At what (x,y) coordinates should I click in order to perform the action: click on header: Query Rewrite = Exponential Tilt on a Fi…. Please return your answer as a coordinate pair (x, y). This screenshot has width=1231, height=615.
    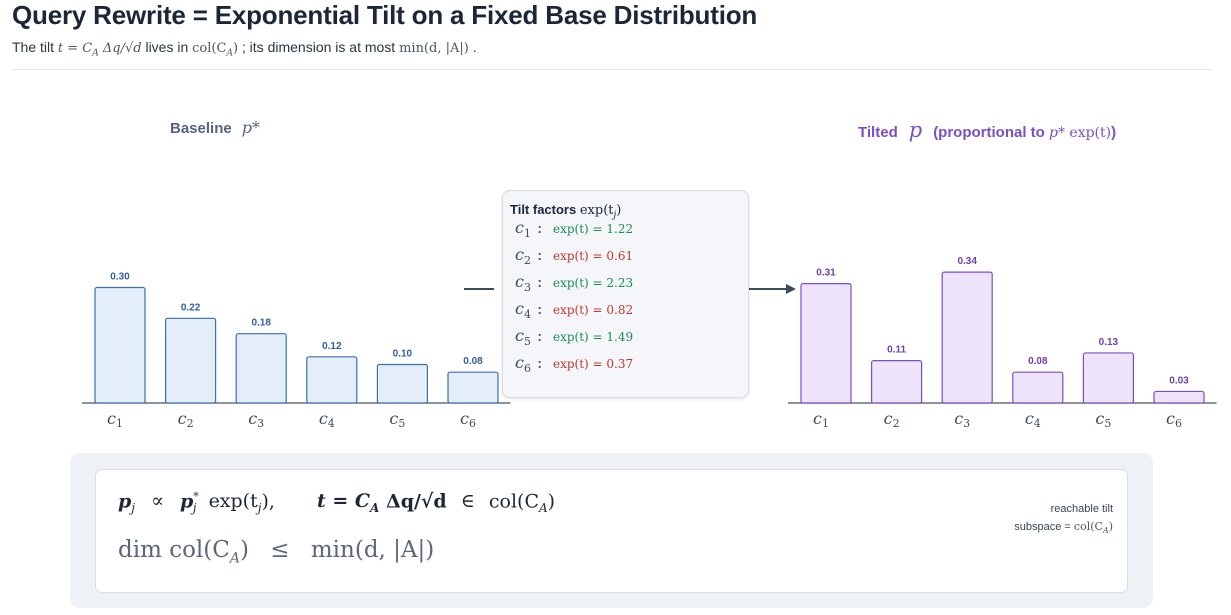
    Looking at the image, I should click on (612, 31).